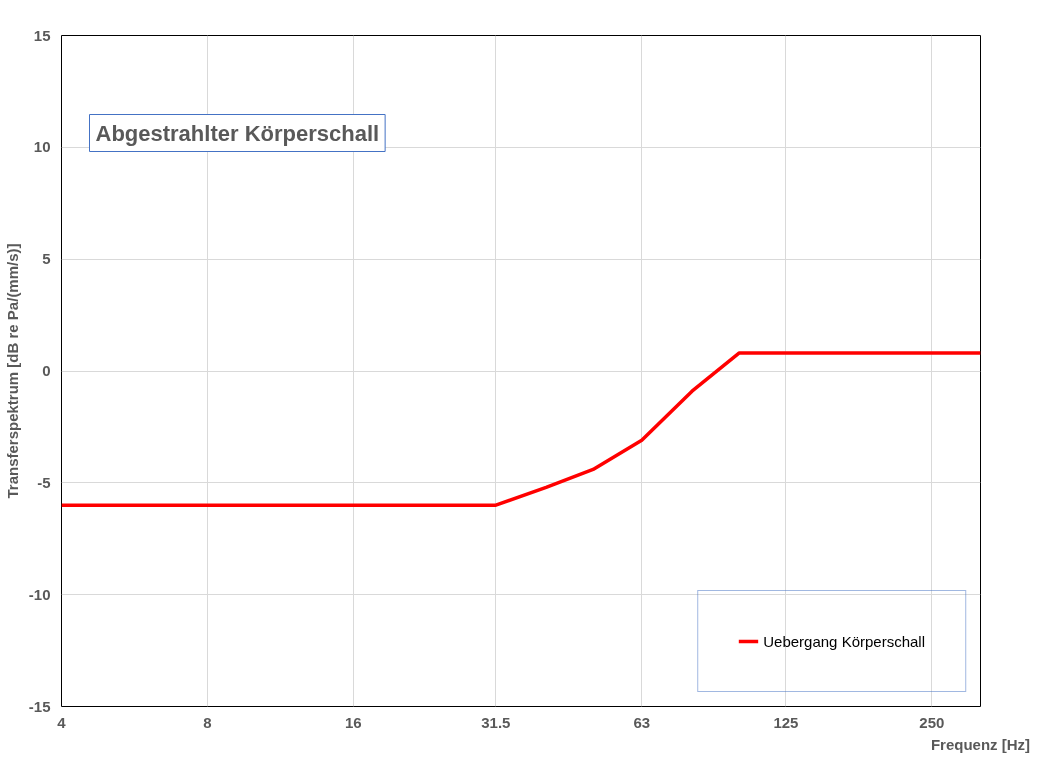 The image size is (1057, 760). I want to click on text: Abgestrahlter Körperschall, so click(237, 133).